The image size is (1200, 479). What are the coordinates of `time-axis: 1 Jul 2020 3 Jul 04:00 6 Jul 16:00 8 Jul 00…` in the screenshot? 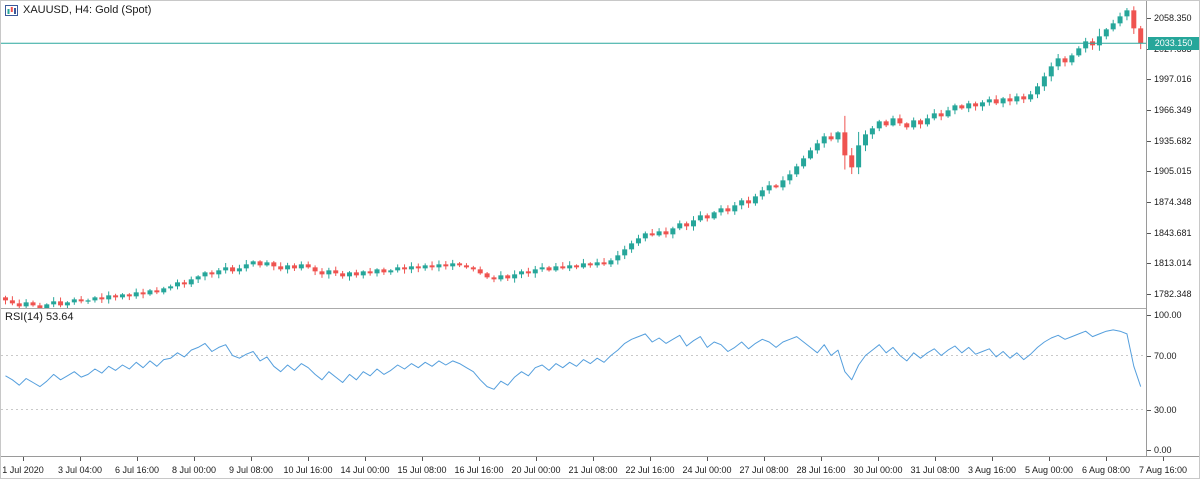 It's located at (600, 467).